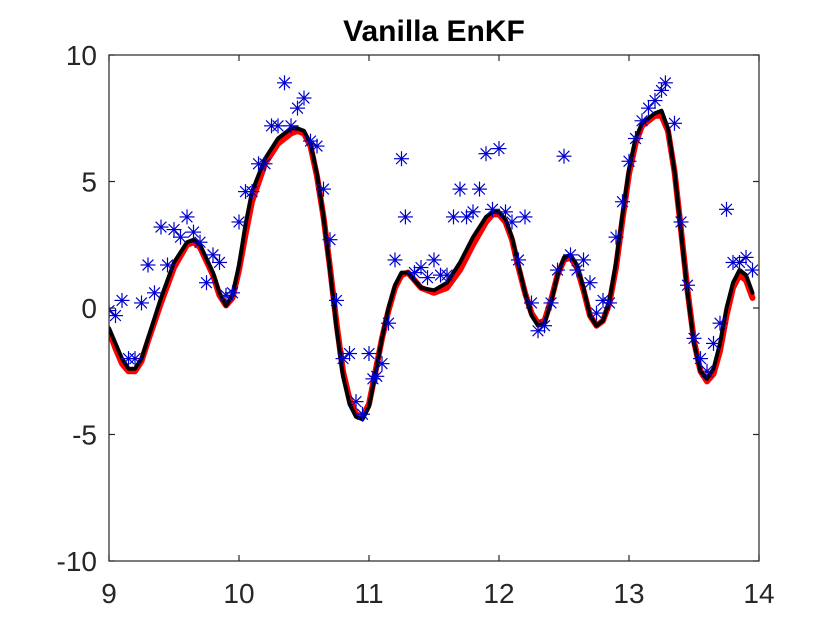  I want to click on x-tick-label: 14, so click(758, 593).